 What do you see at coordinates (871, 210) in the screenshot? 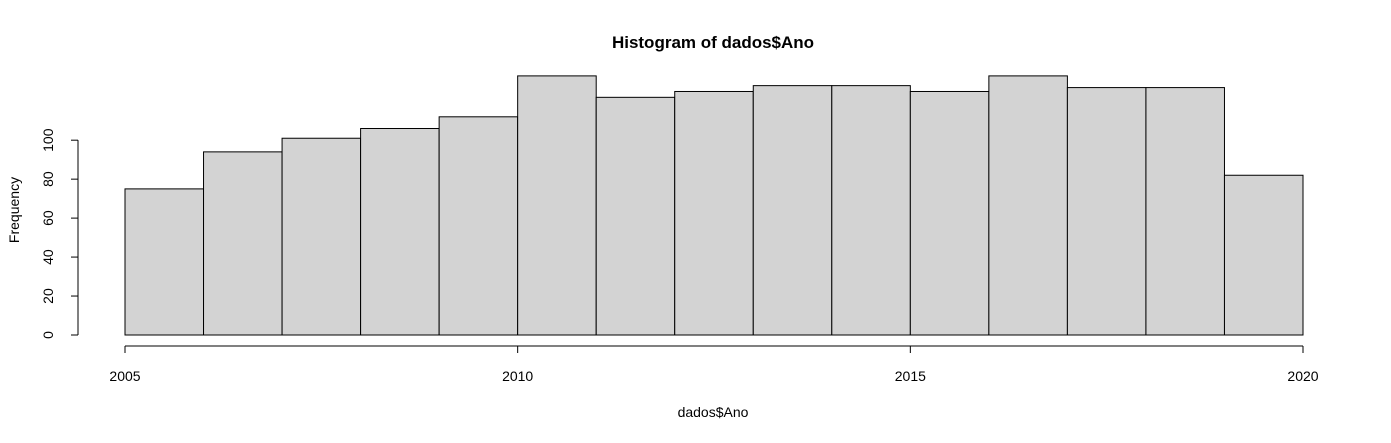
I see `histogram-bar-2014` at bounding box center [871, 210].